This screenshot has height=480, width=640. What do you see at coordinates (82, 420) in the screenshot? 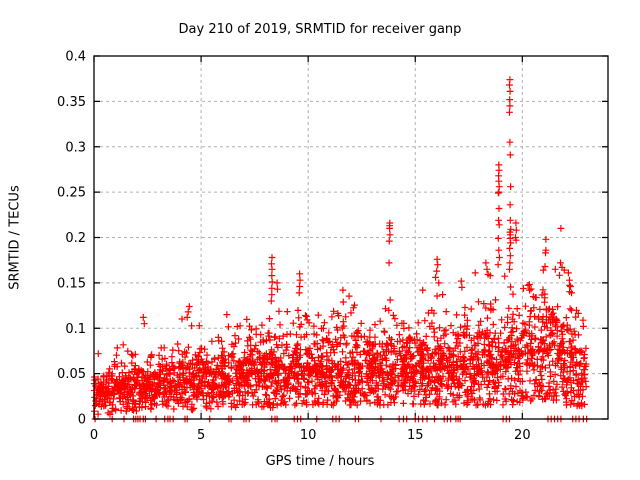
I see `y-tick-label: 0` at bounding box center [82, 420].